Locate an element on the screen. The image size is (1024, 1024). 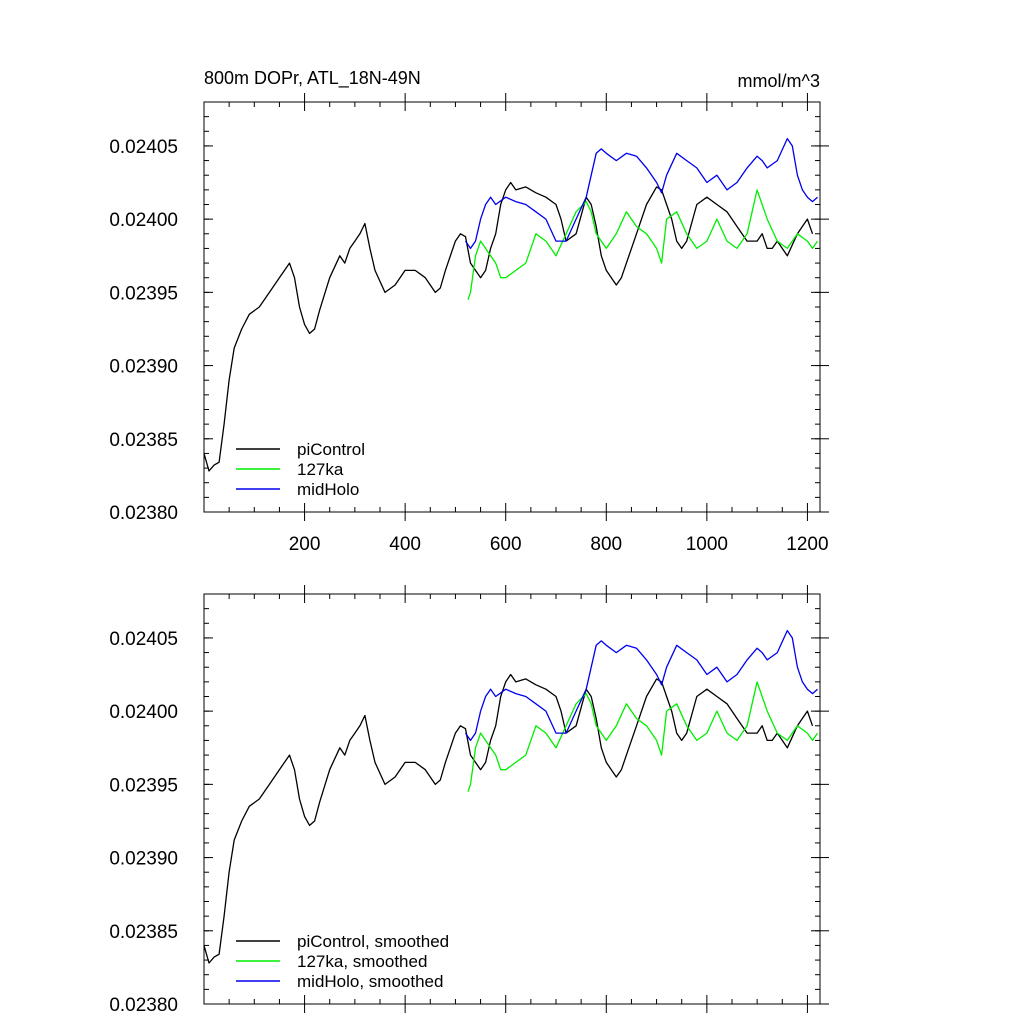
series-line-127ka is located at coordinates (643, 244).